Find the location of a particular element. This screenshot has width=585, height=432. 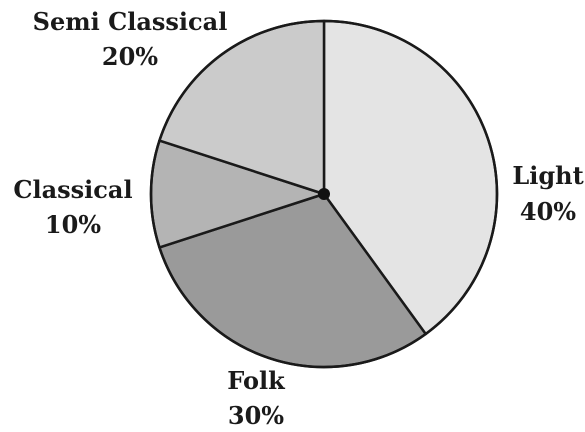

slice-label-semi-classical: Semi Classical is located at coordinates (130, 21).